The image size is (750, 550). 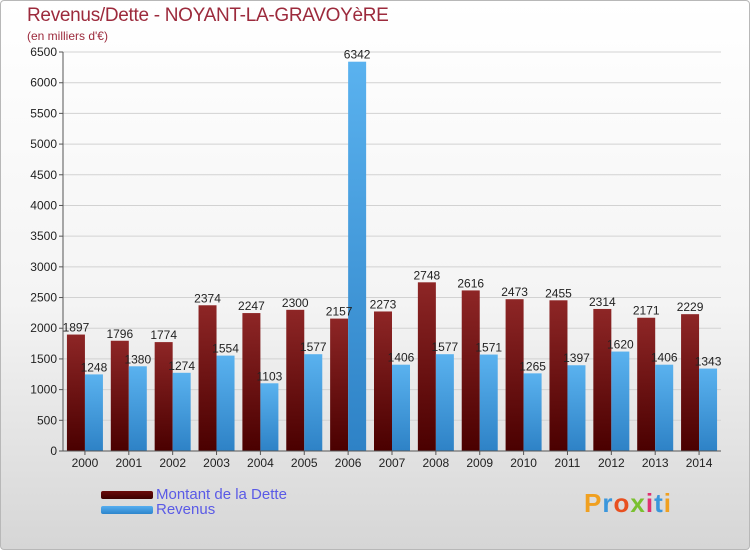 I want to click on x-tick-label: 2001, so click(x=128, y=463).